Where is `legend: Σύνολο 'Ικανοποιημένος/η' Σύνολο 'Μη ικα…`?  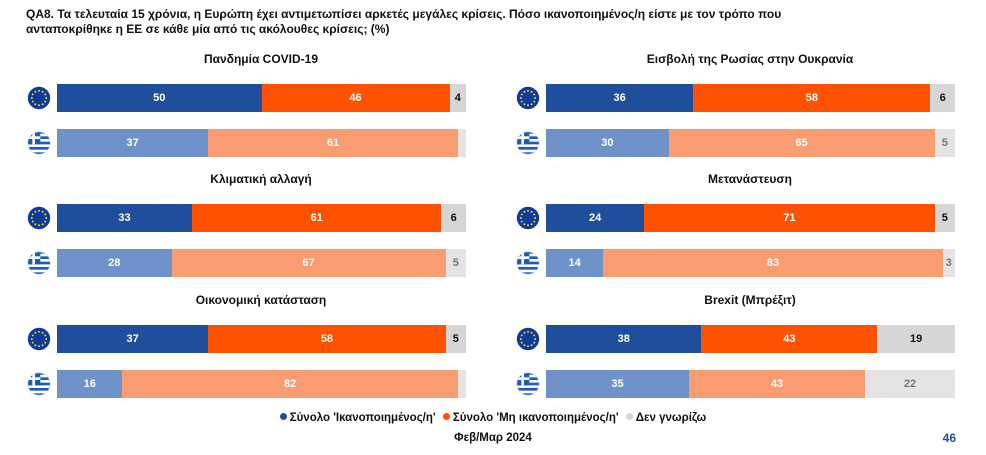 legend: Σύνολο 'Ικανοποιημένος/η' Σύνολο 'Μη ικα… is located at coordinates (493, 418).